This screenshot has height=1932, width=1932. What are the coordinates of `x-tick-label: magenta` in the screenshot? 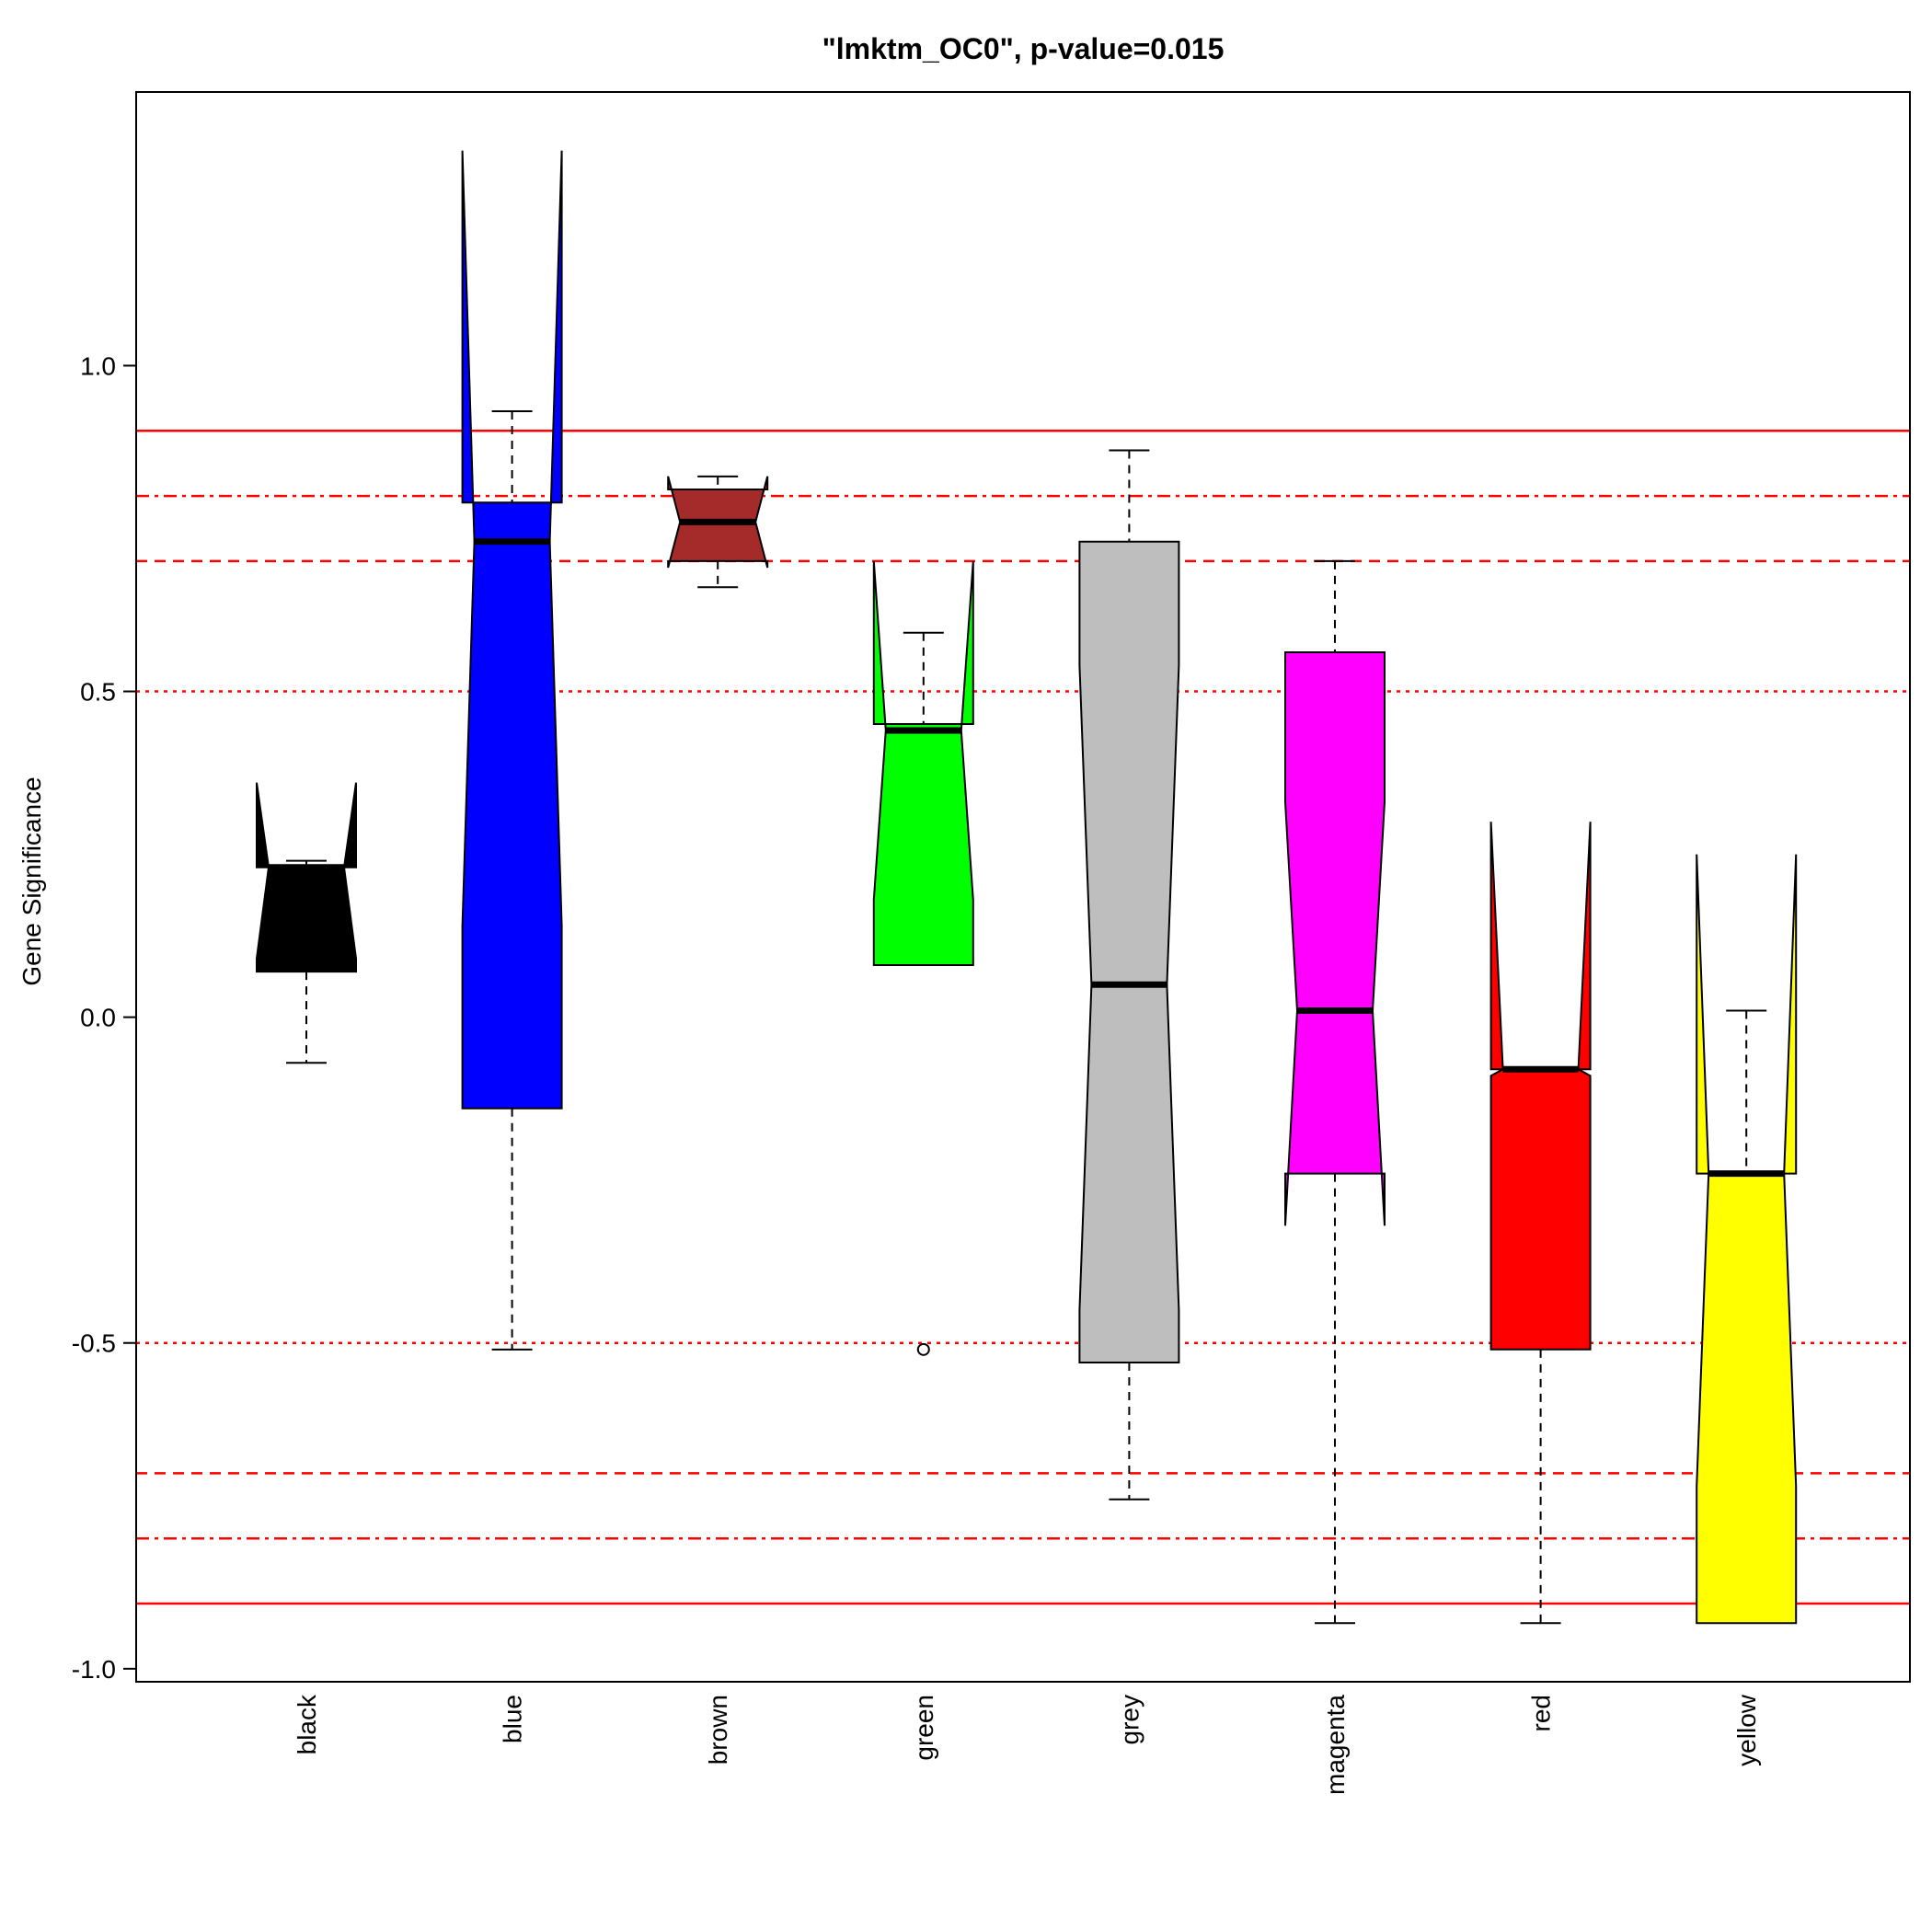 It's located at (1335, 1745).